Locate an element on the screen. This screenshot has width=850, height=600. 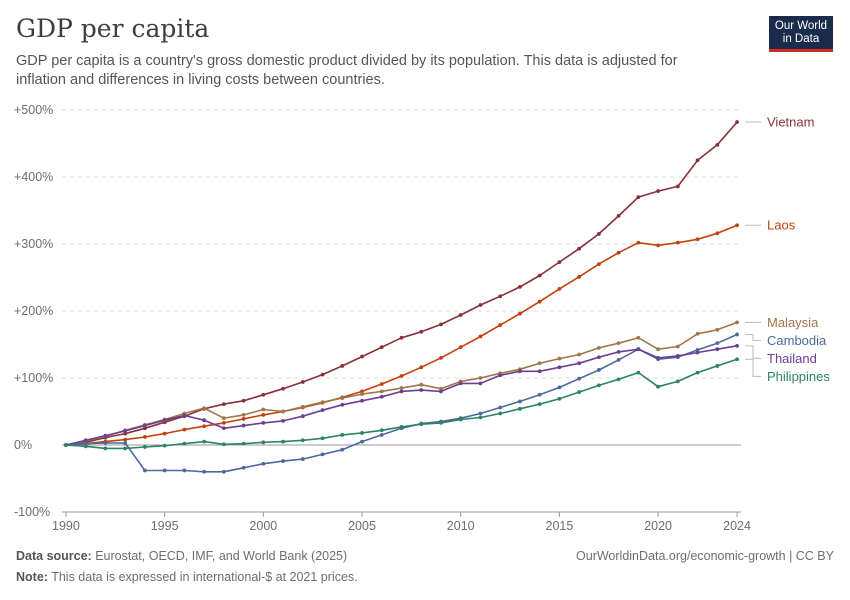
series-label-cambodia: Cambodia is located at coordinates (797, 340).